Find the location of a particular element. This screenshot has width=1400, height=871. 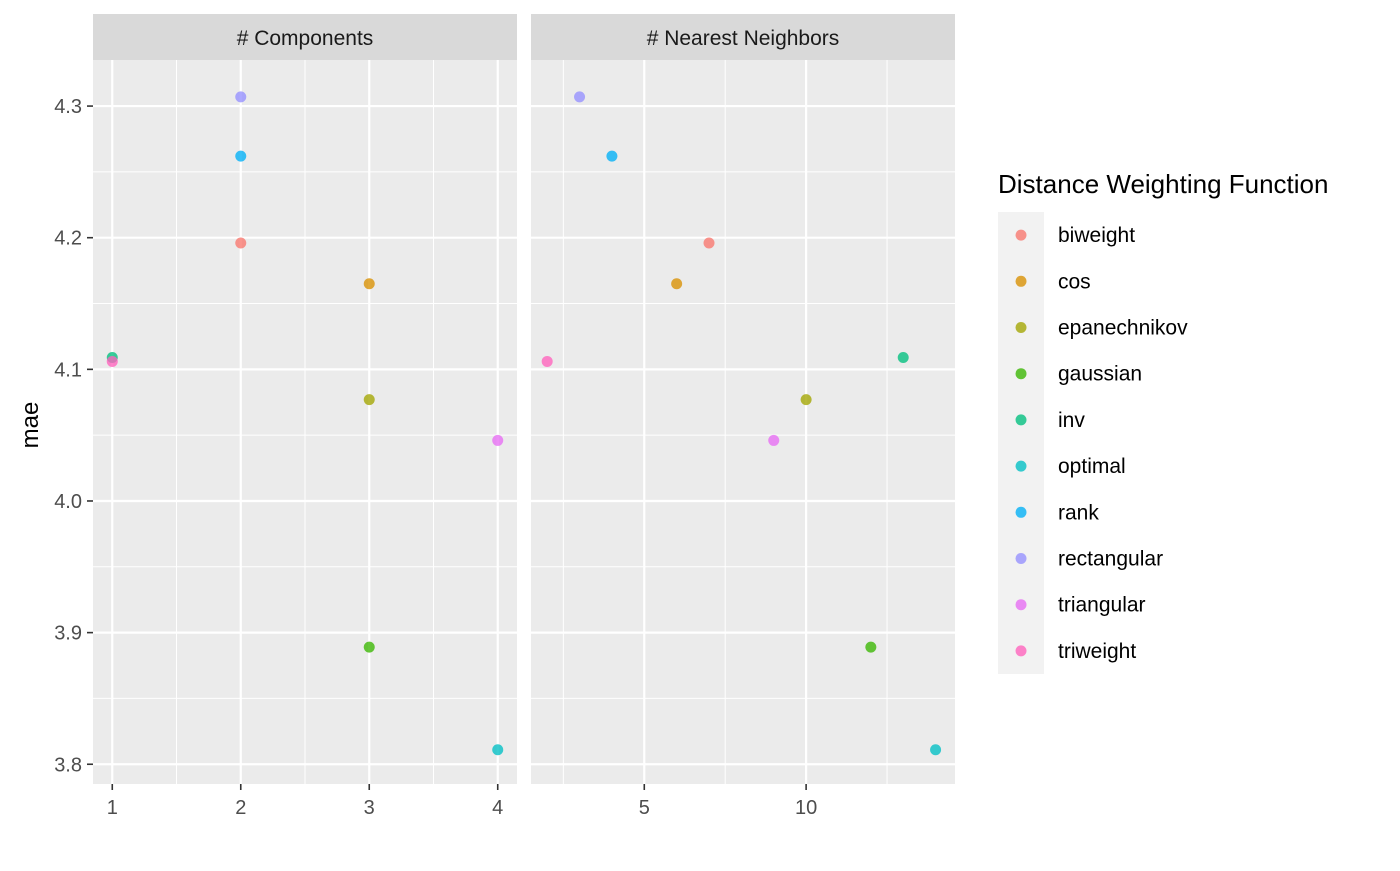

y-tick-label: 4.3 is located at coordinates (68, 107).